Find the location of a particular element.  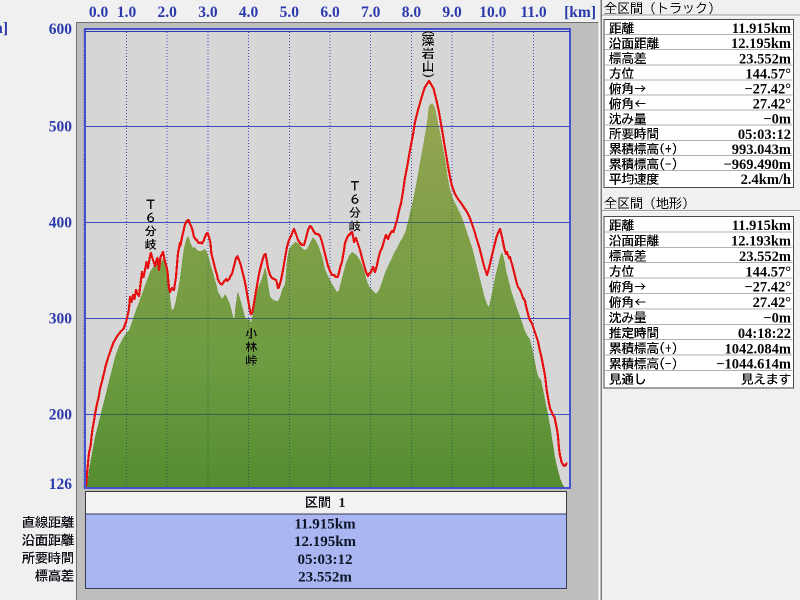

svg-text: 993.043m is located at coordinates (761, 150).